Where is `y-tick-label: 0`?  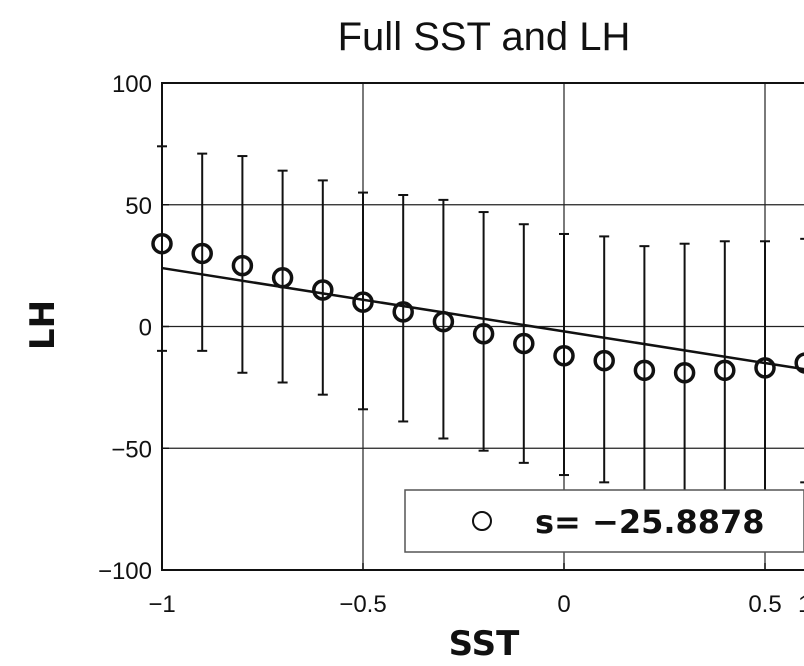
y-tick-label: 0 is located at coordinates (145, 328).